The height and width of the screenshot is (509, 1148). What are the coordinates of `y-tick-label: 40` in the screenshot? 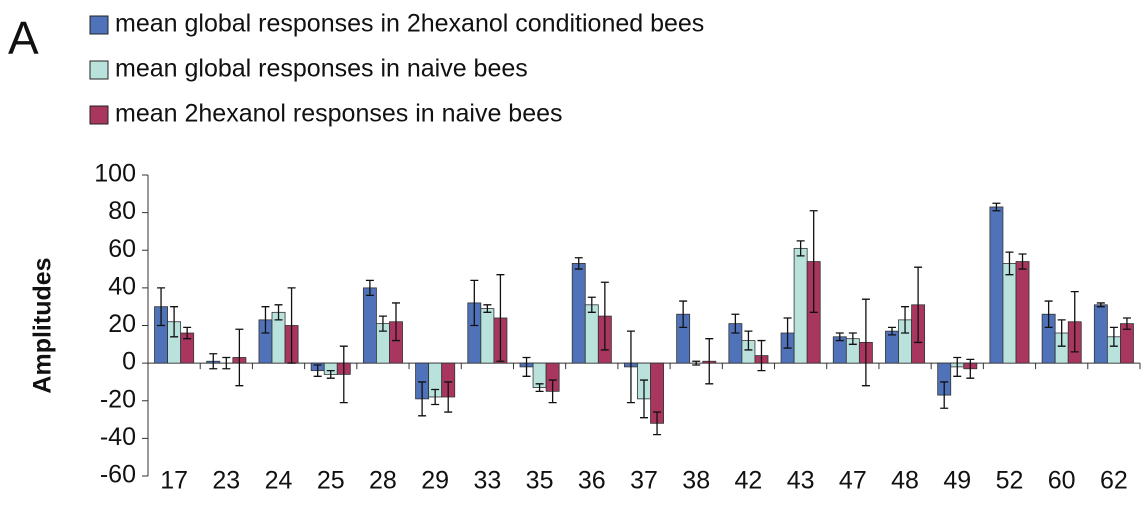 It's located at (122, 286).